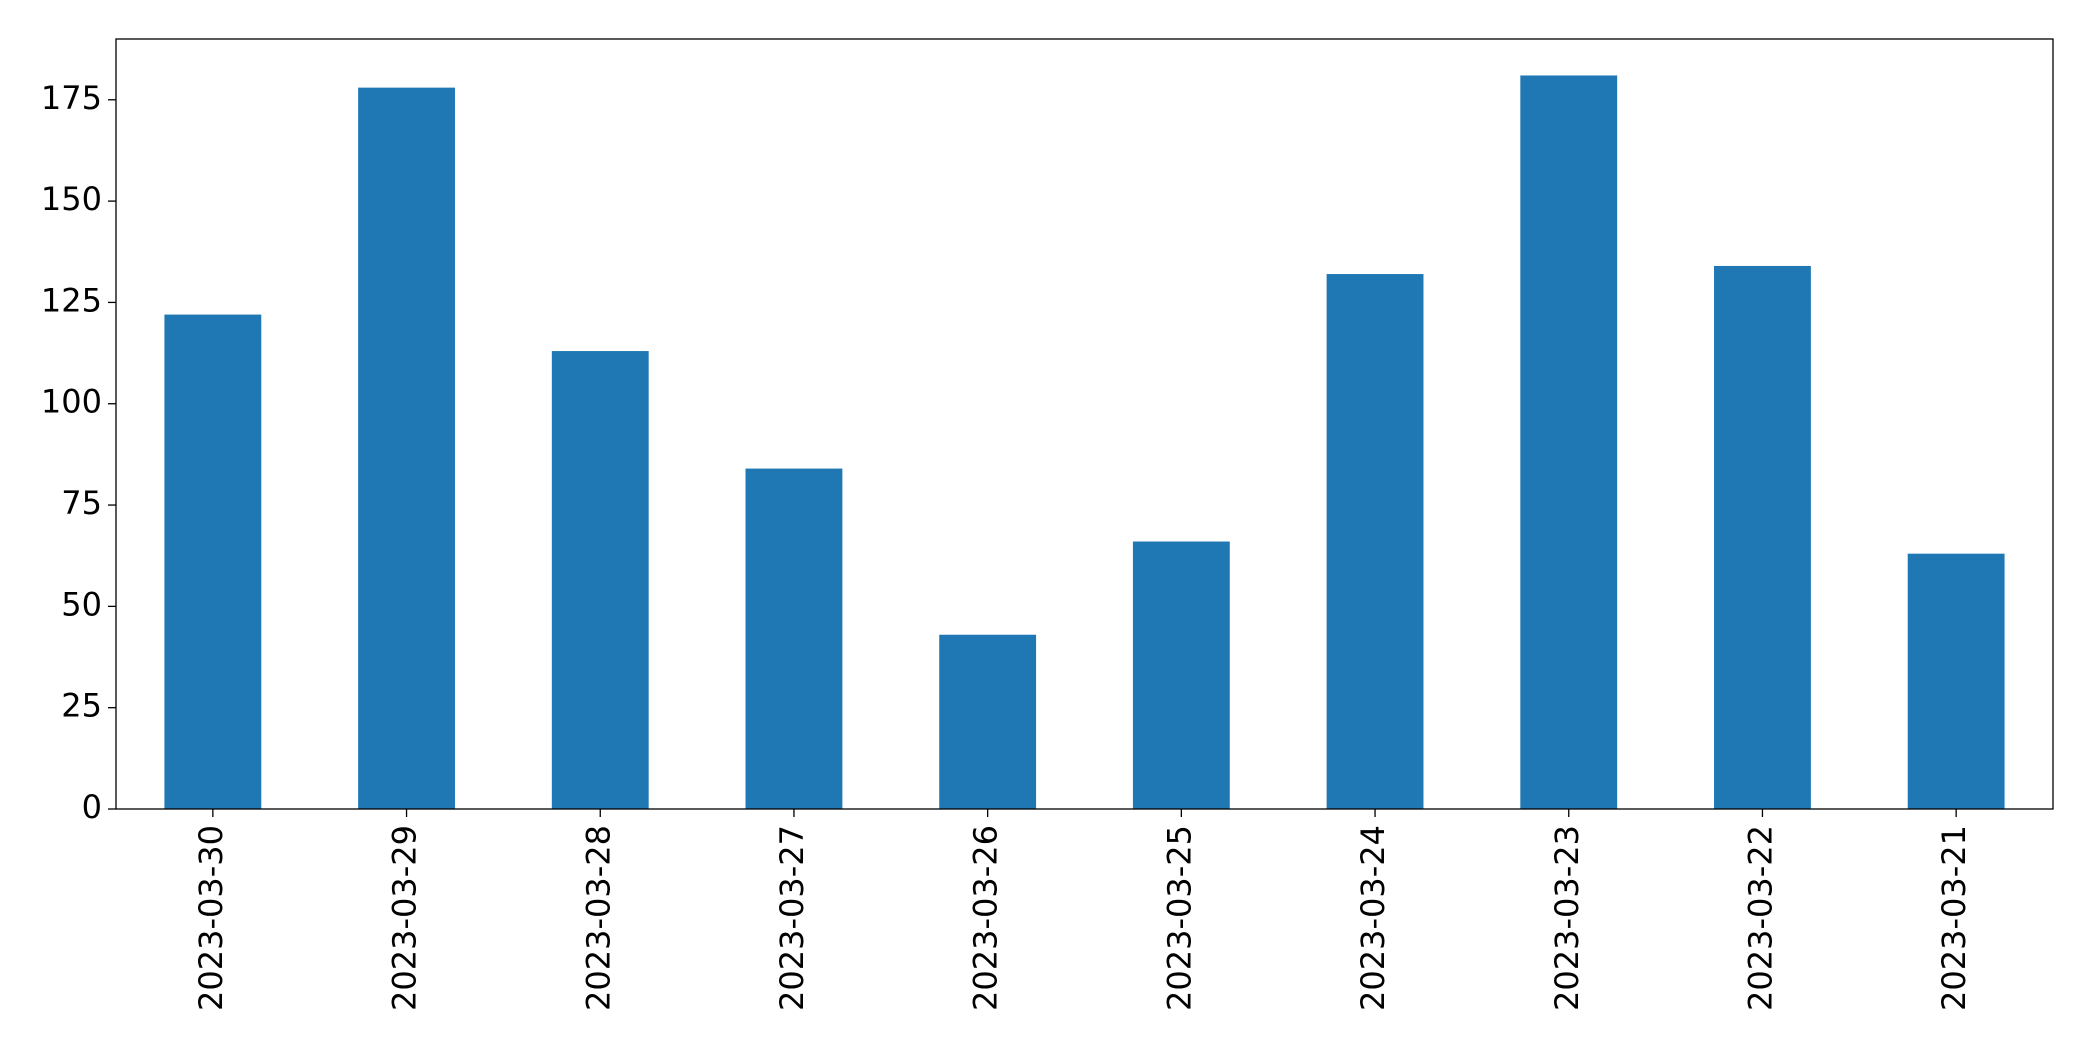 This screenshot has height=1061, width=2093. Describe the element at coordinates (792, 918) in the screenshot. I see `x-tick-label: 2023-03-27` at that location.